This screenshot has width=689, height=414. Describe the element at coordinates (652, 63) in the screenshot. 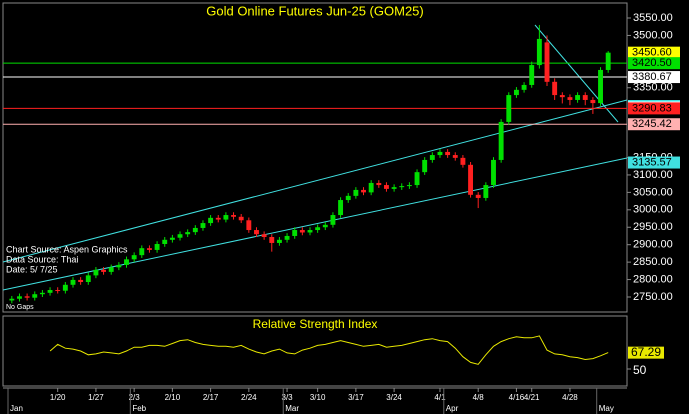

I see `level-label: 3420.50` at that location.